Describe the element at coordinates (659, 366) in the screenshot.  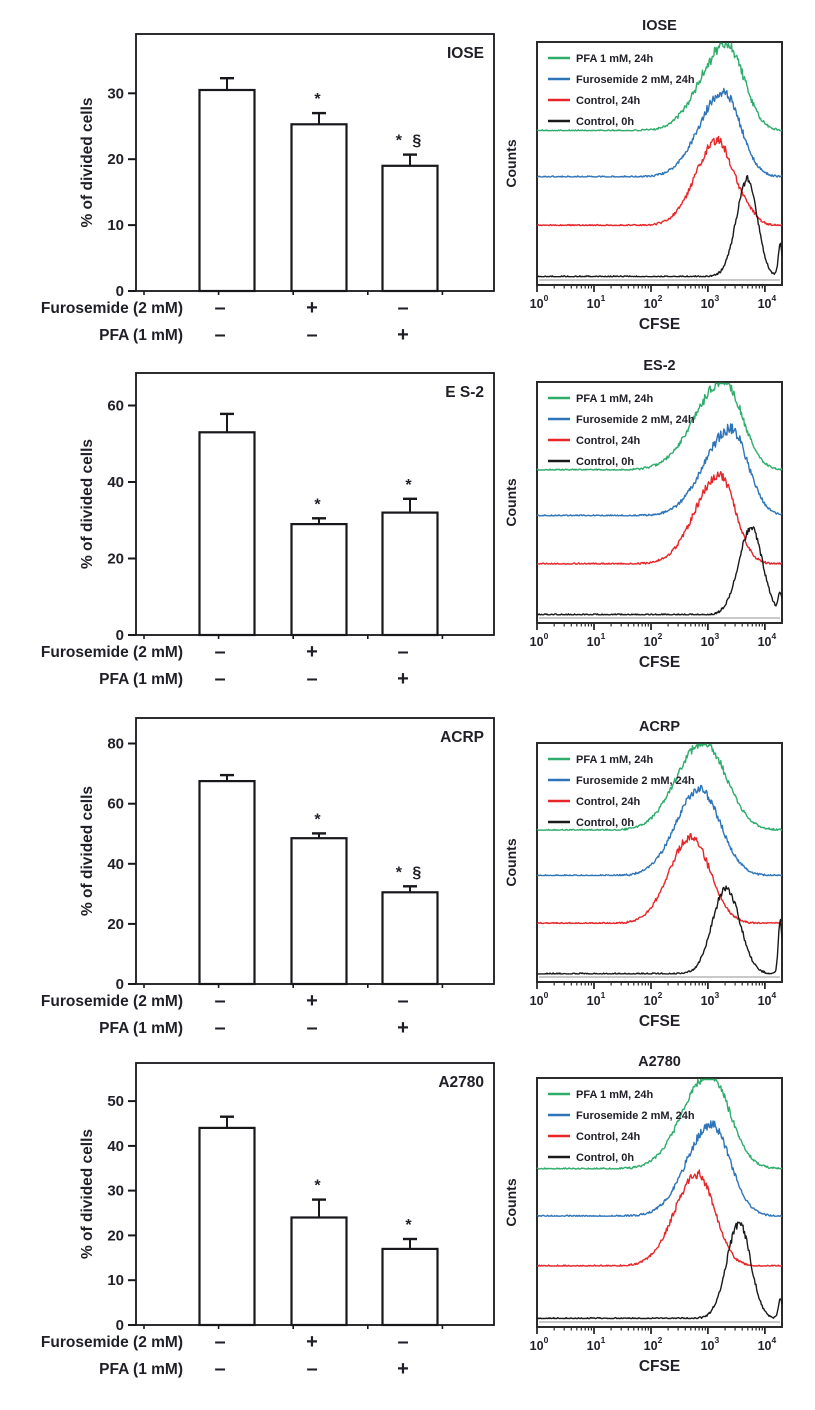
I see `histogram-title: ES-2` at that location.